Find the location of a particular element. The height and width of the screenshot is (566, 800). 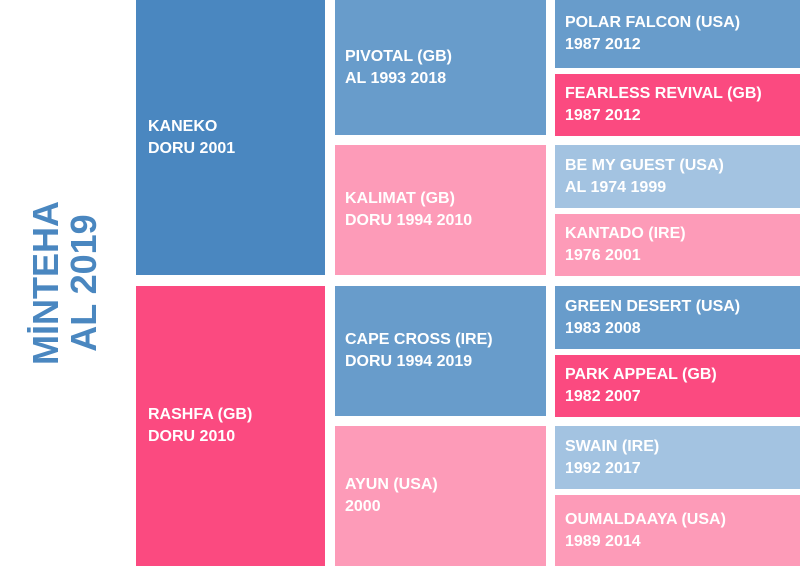

dd-sire-detail: 1992 2017 is located at coordinates (603, 468).